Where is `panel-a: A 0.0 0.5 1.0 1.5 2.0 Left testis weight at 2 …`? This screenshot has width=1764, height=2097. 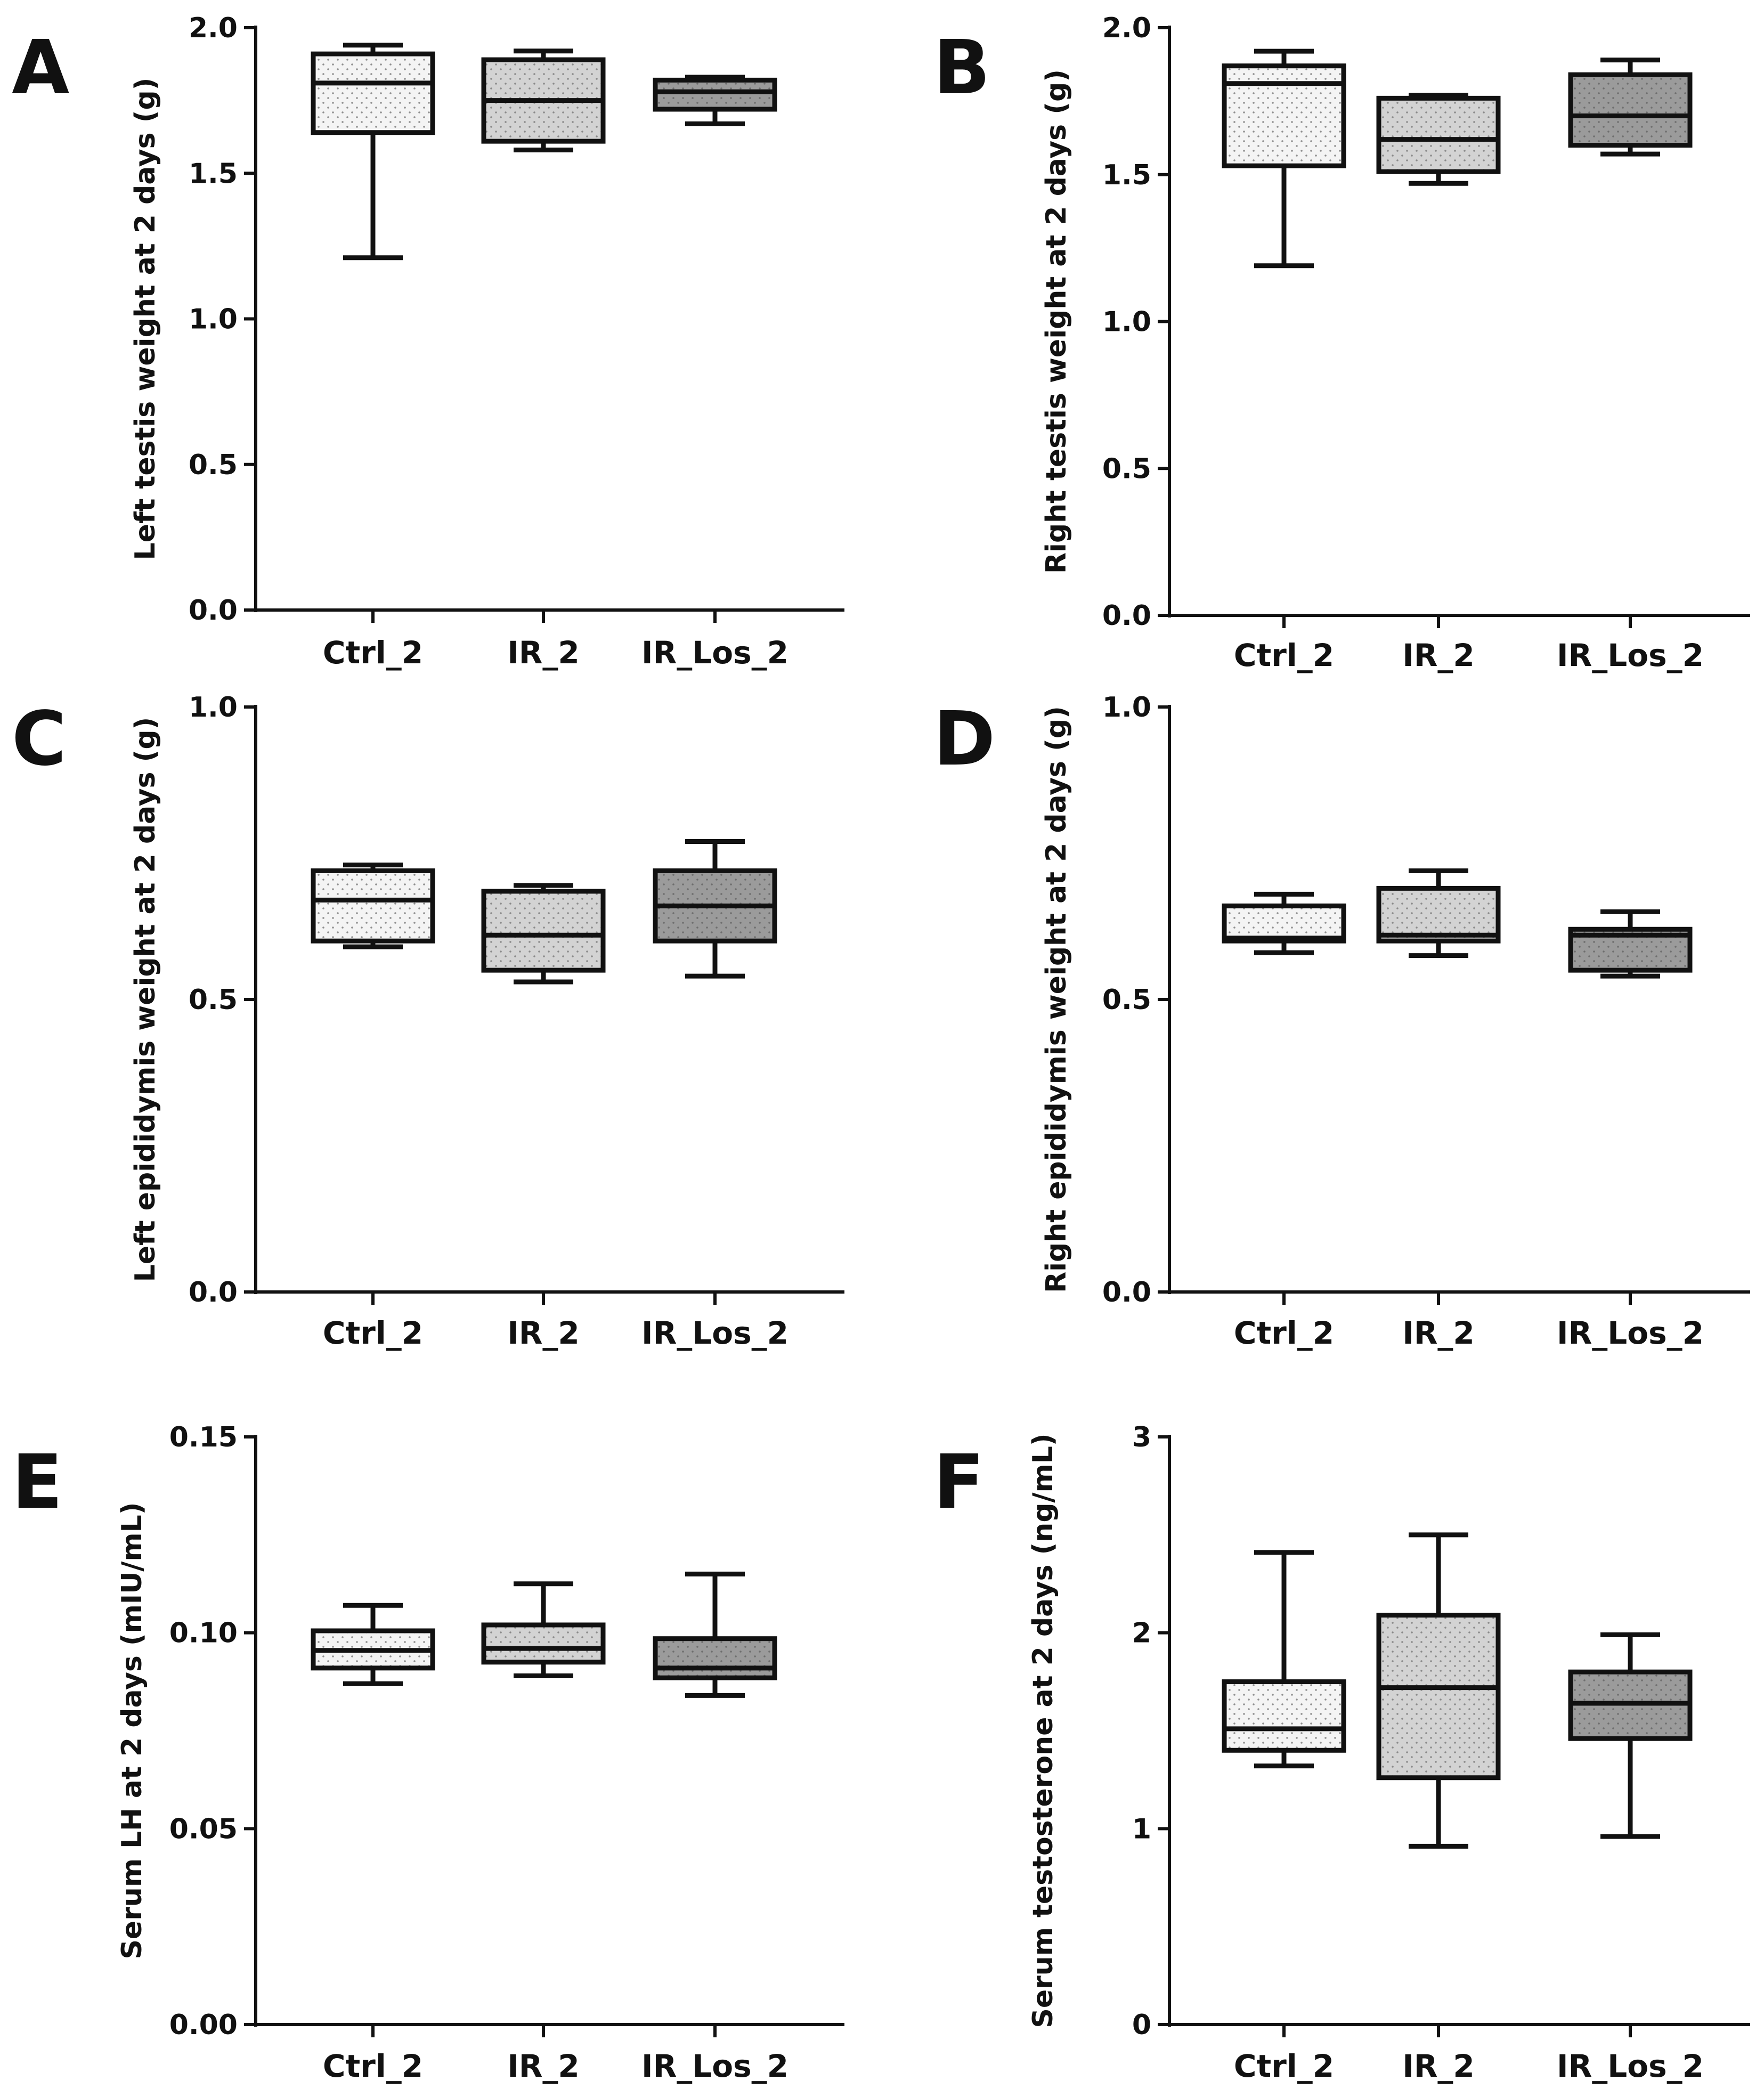 panel-a: A 0.0 0.5 1.0 1.5 2.0 Left testis weight at 2 … is located at coordinates (428, 341).